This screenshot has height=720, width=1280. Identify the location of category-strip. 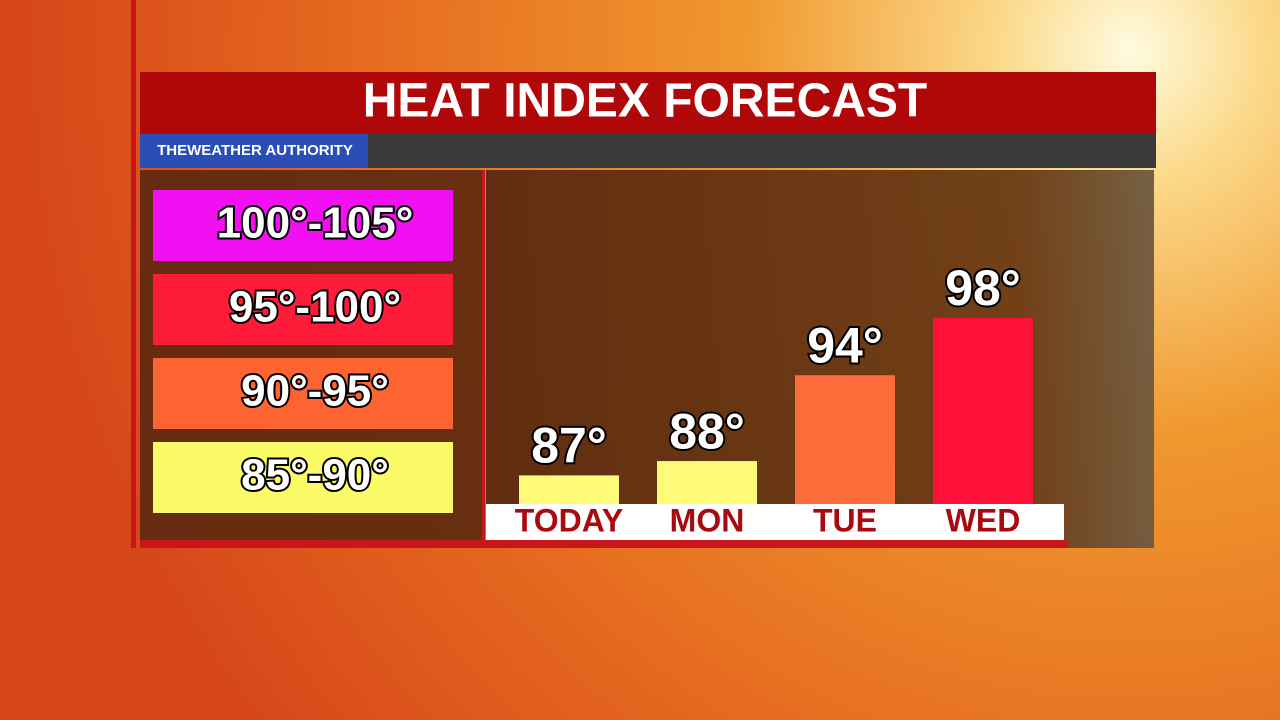
(775, 522).